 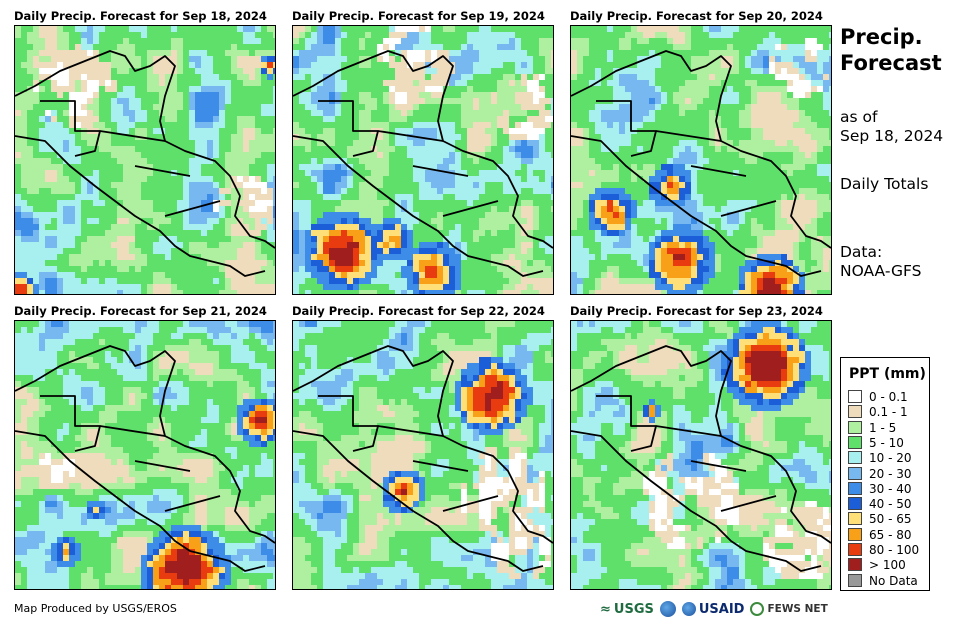 What do you see at coordinates (892, 136) in the screenshot?
I see `as-of-date: Sep 18, 2024` at bounding box center [892, 136].